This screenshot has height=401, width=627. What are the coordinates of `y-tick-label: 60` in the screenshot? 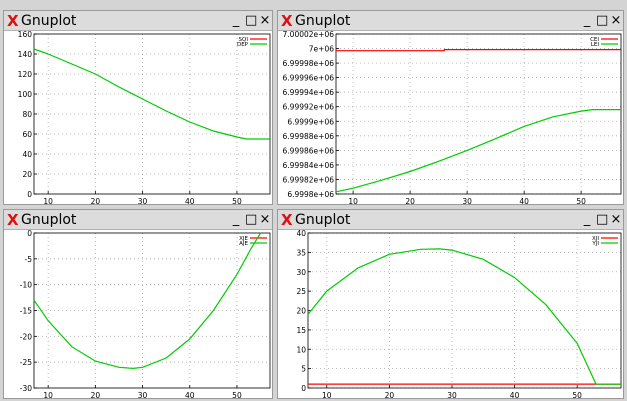 It's located at (27, 134).